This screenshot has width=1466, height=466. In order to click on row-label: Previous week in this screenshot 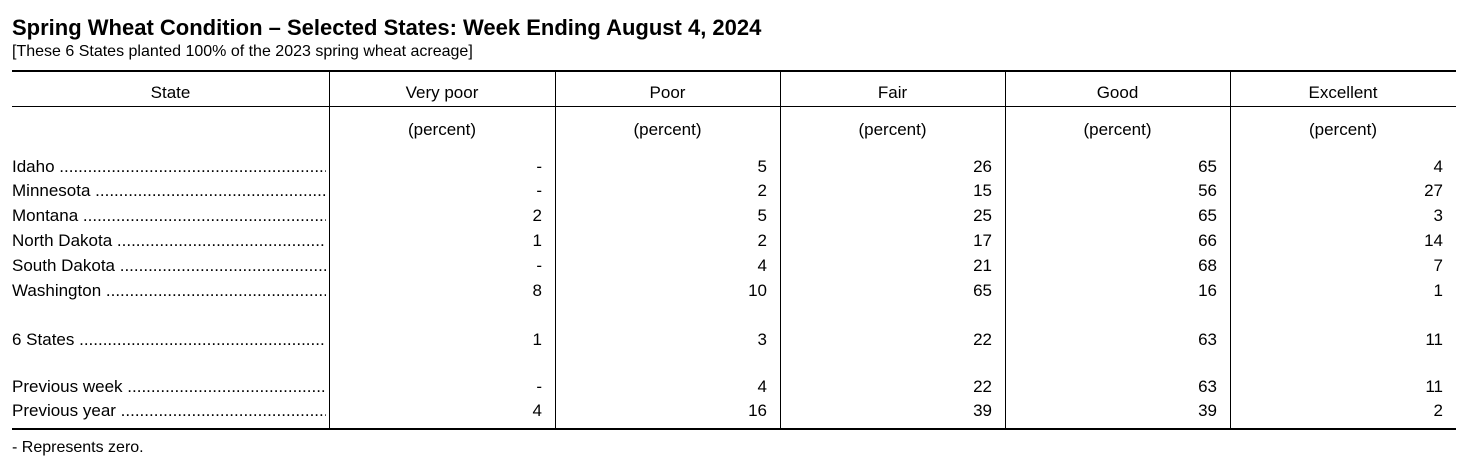, I will do `click(169, 387)`.